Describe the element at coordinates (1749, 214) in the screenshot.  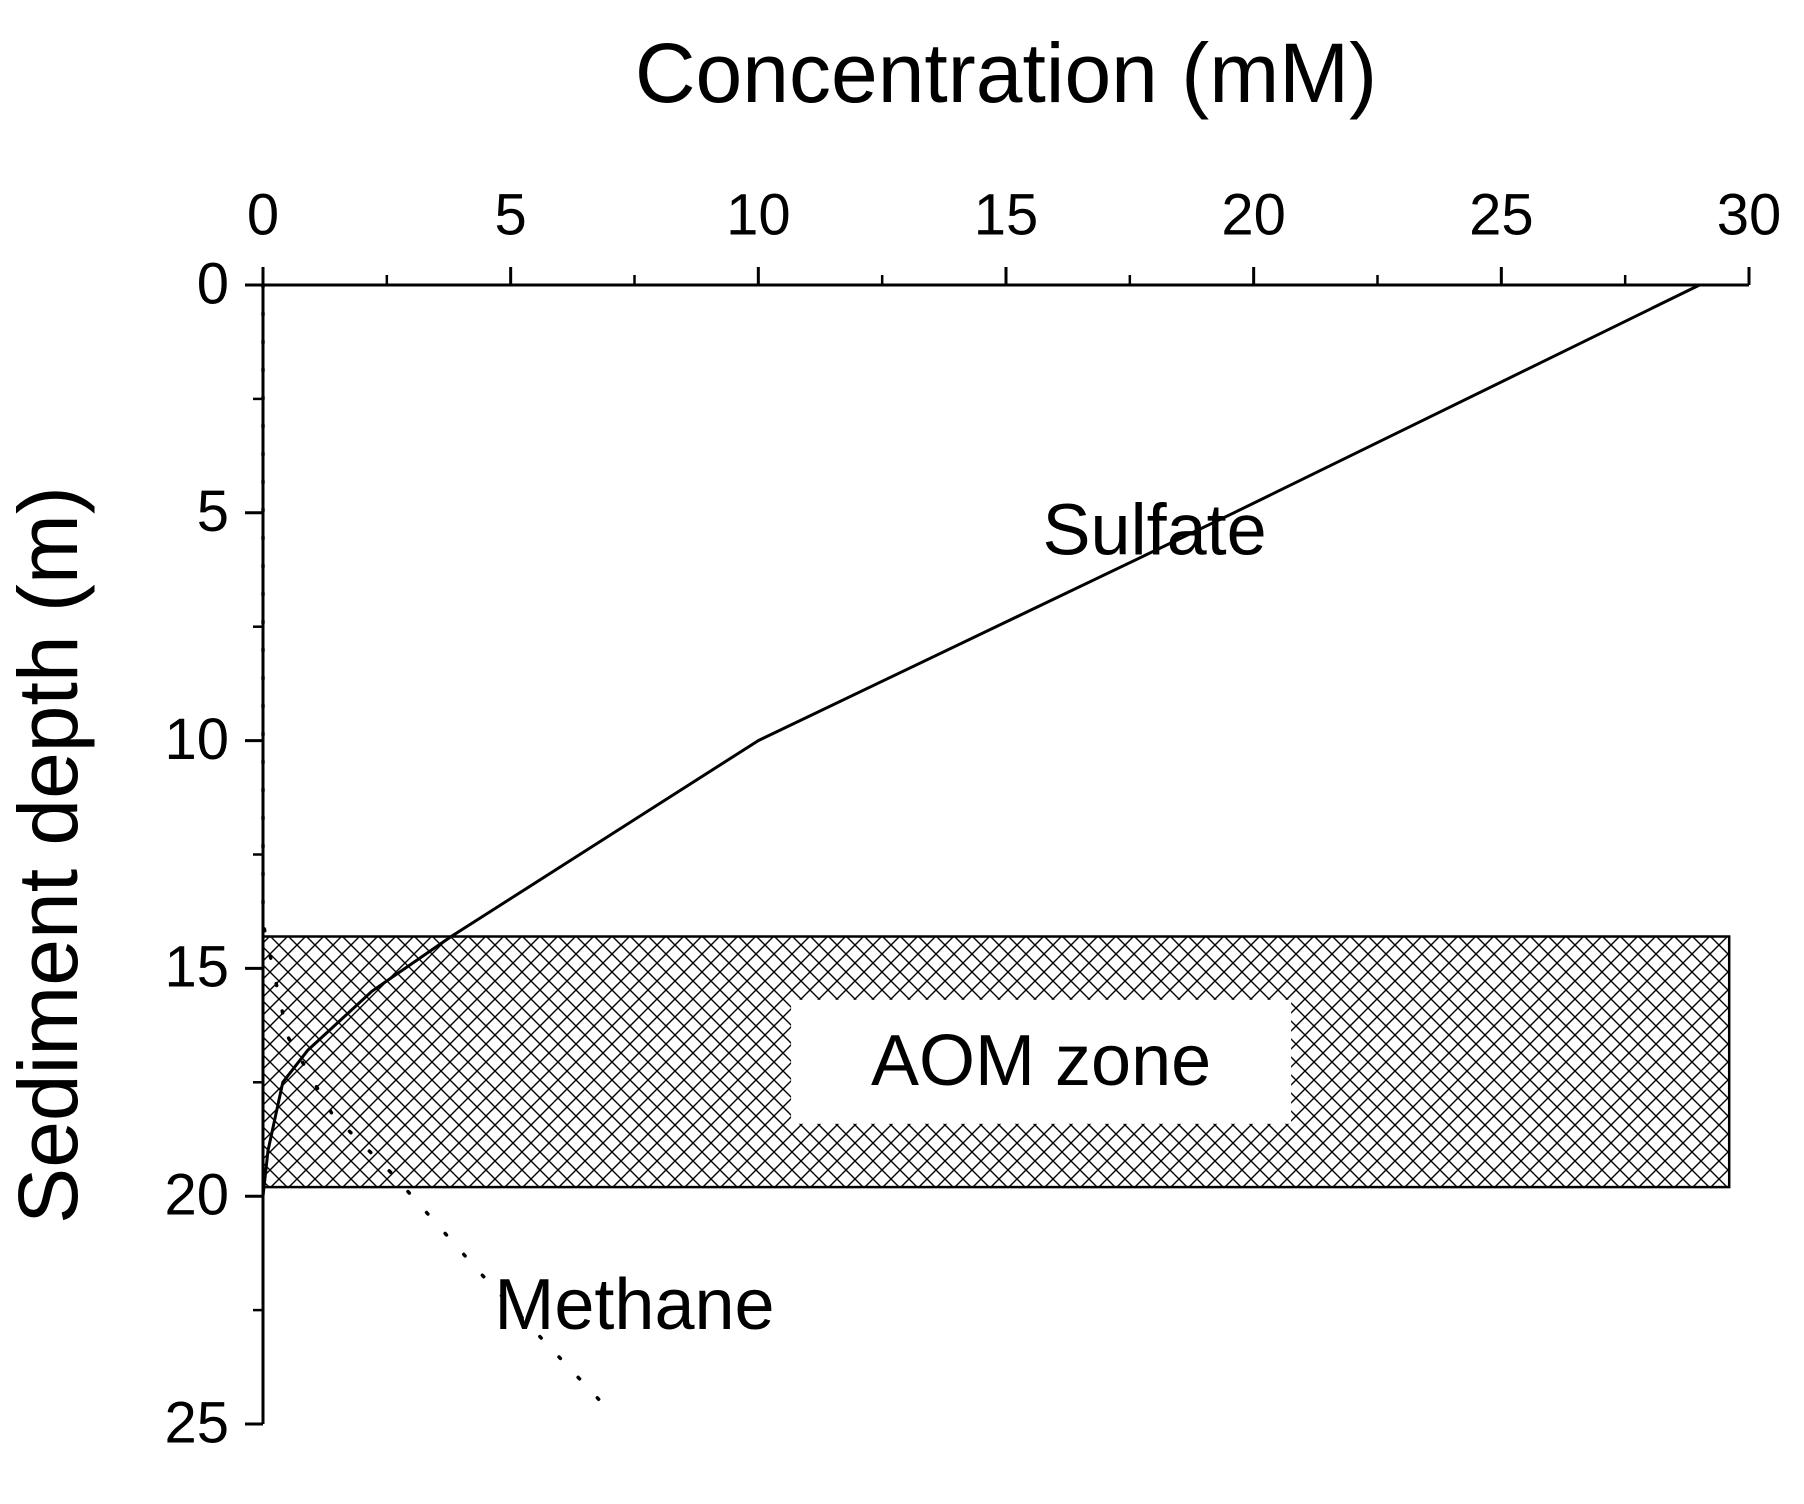
I see `x-tick-label: 30` at that location.